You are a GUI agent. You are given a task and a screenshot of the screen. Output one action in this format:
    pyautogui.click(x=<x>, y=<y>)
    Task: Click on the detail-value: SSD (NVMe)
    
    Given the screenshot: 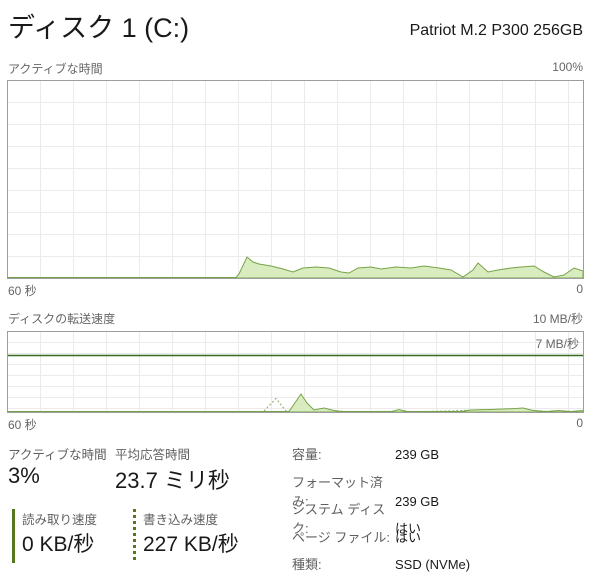 What is the action you would take?
    pyautogui.click(x=433, y=564)
    